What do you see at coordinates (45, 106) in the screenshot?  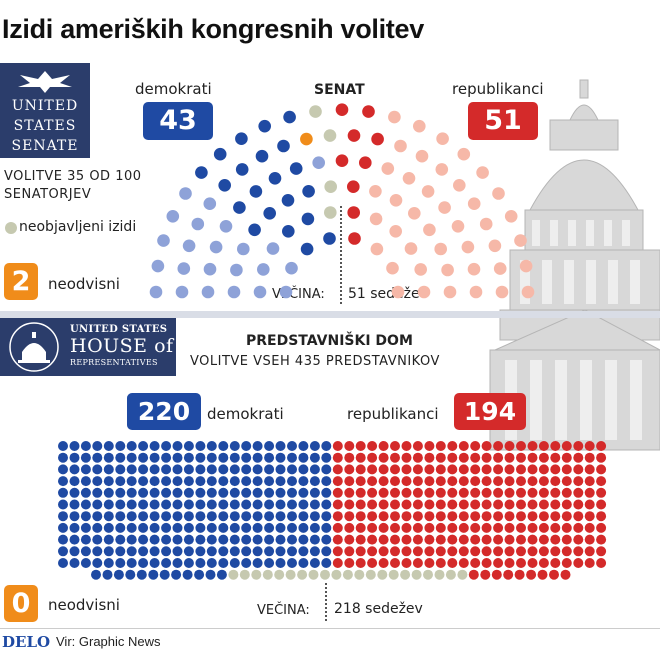 I see `senate-seal-line1: UNITED` at bounding box center [45, 106].